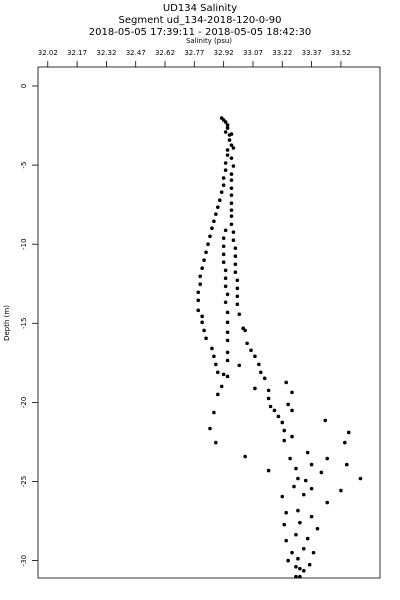  I want to click on y-tick-label: 0, so click(24, 86).